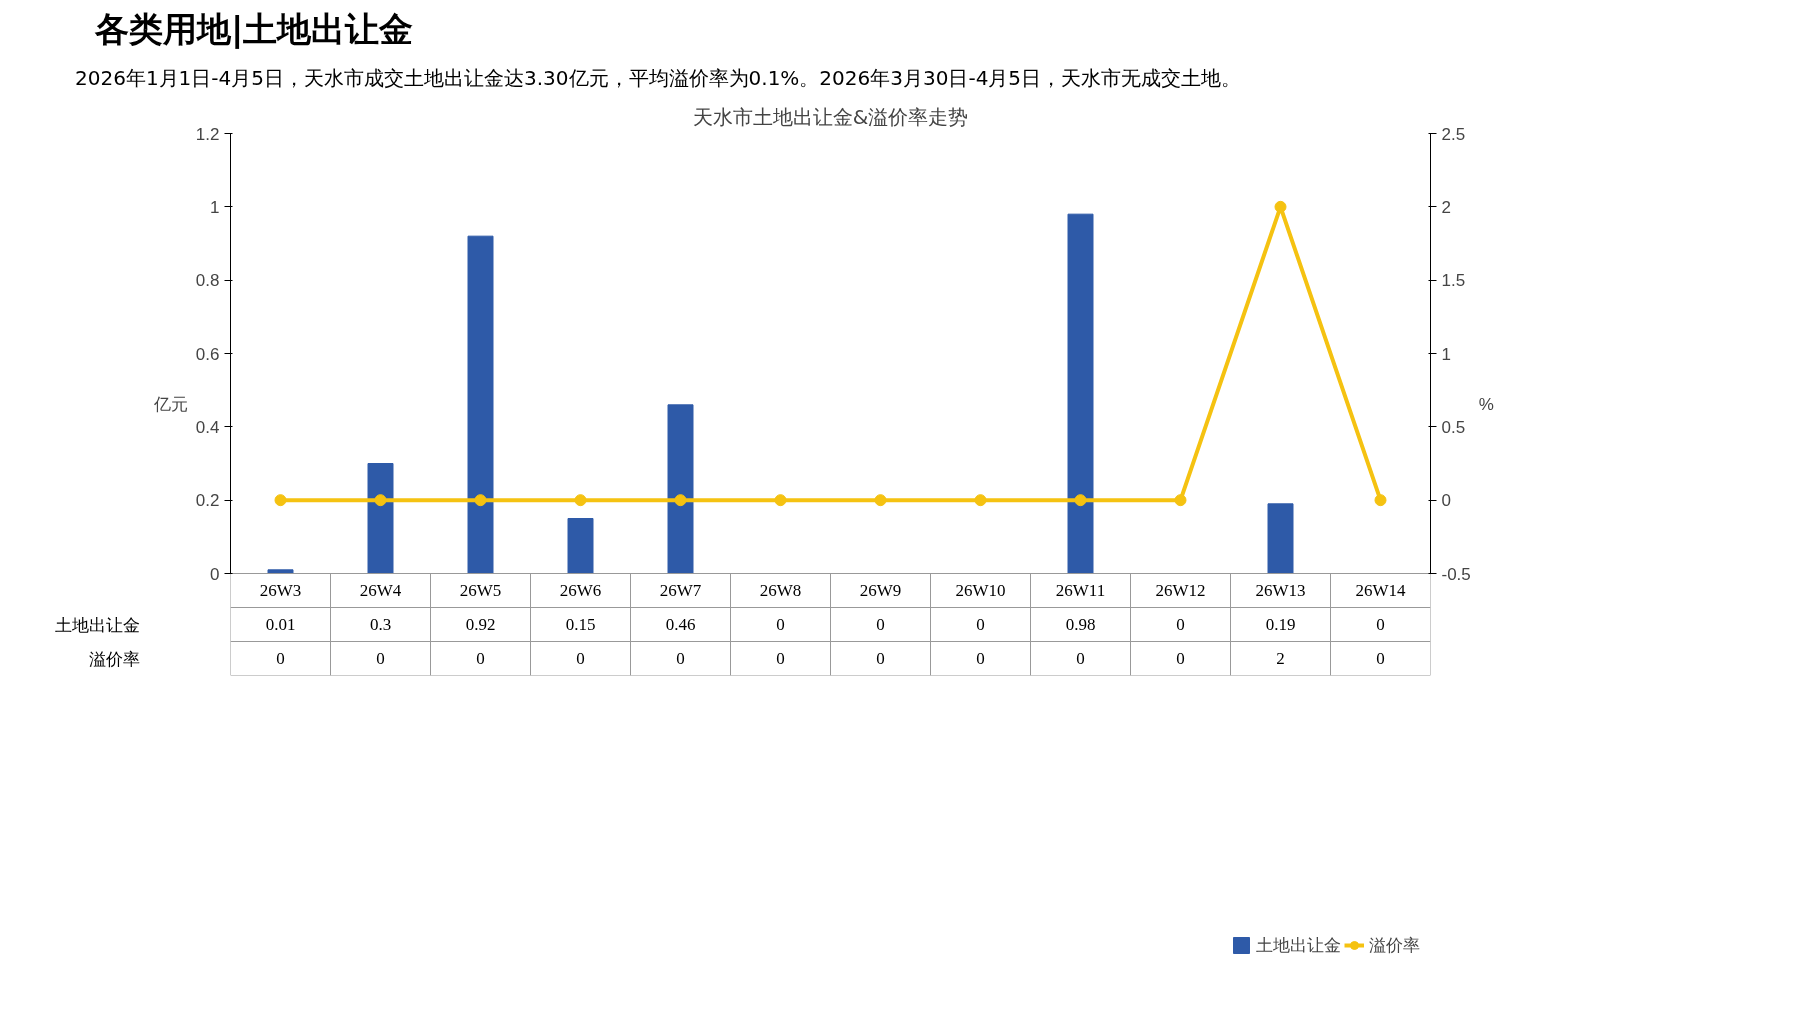 This screenshot has height=1010, width=1797. Describe the element at coordinates (114, 658) in the screenshot. I see `text: 溢价率` at that location.